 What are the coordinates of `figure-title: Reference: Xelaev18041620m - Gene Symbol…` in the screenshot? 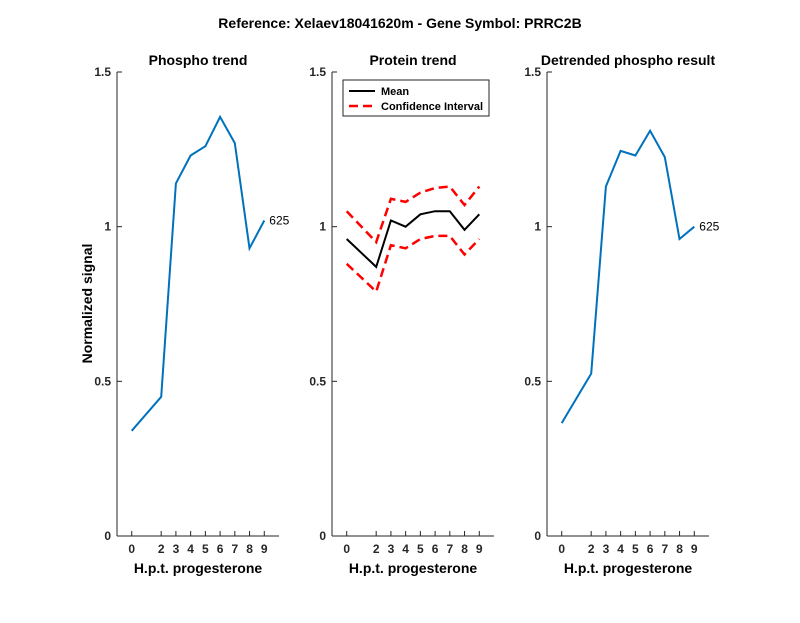 It's located at (399, 23).